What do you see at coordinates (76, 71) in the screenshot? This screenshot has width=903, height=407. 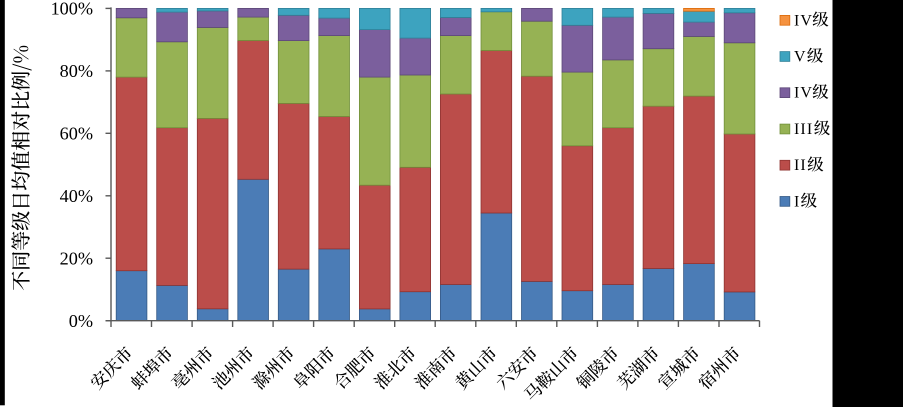 I see `svg-text: 80%` at bounding box center [76, 71].